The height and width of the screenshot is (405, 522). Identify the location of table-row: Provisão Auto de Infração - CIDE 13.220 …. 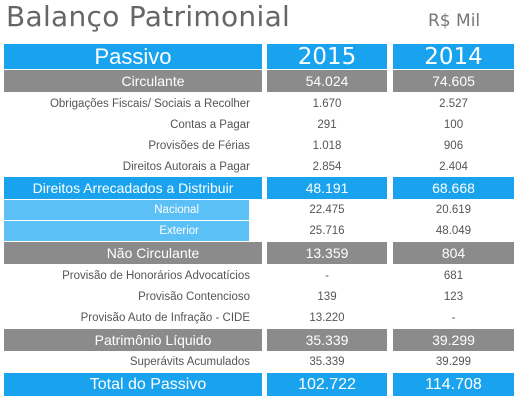
(261, 317).